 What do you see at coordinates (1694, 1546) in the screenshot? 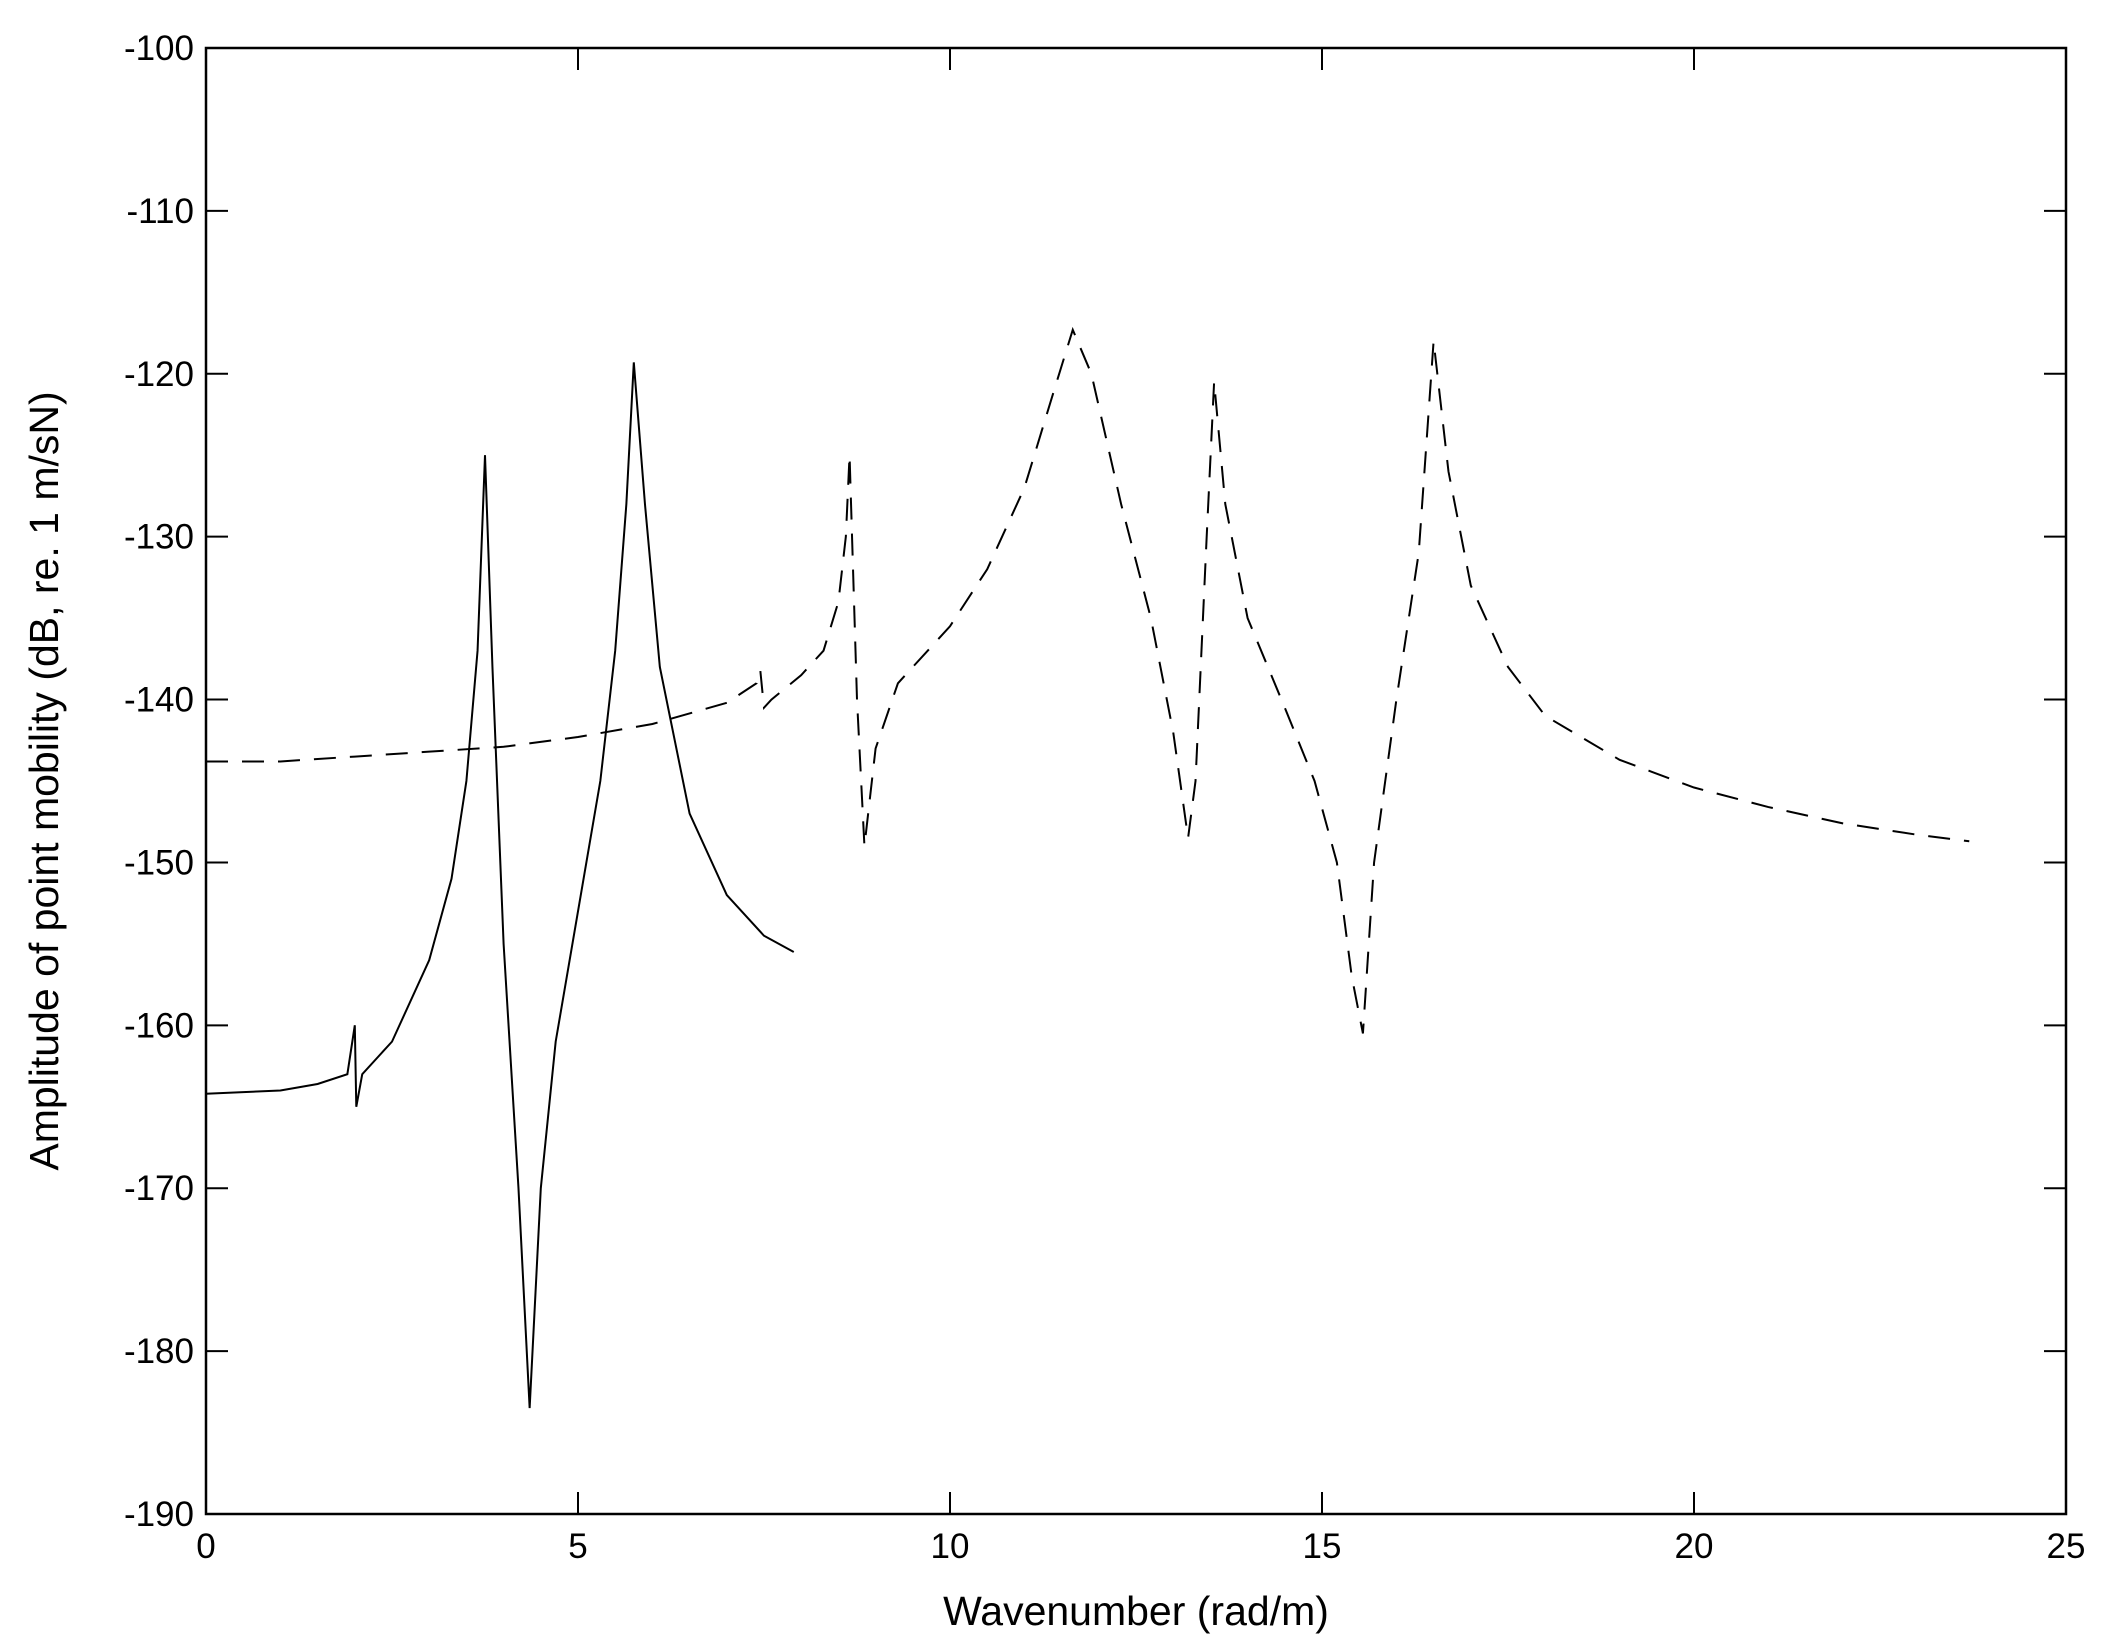
I see `x-tick-label: 20` at bounding box center [1694, 1546].